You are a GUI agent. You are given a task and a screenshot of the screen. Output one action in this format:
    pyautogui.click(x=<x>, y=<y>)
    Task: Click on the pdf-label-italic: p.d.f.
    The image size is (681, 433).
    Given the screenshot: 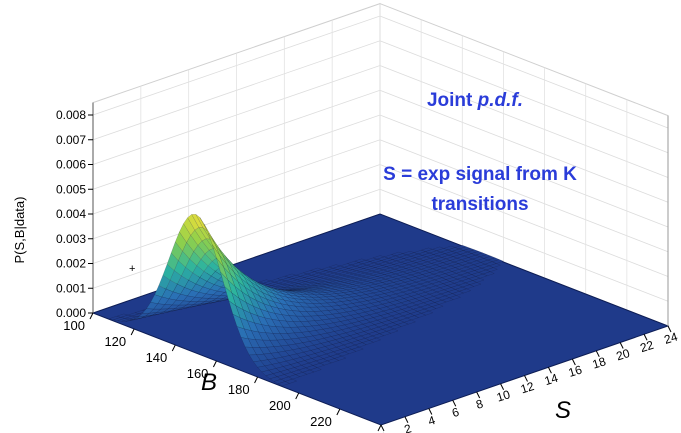 What is the action you would take?
    pyautogui.click(x=500, y=100)
    